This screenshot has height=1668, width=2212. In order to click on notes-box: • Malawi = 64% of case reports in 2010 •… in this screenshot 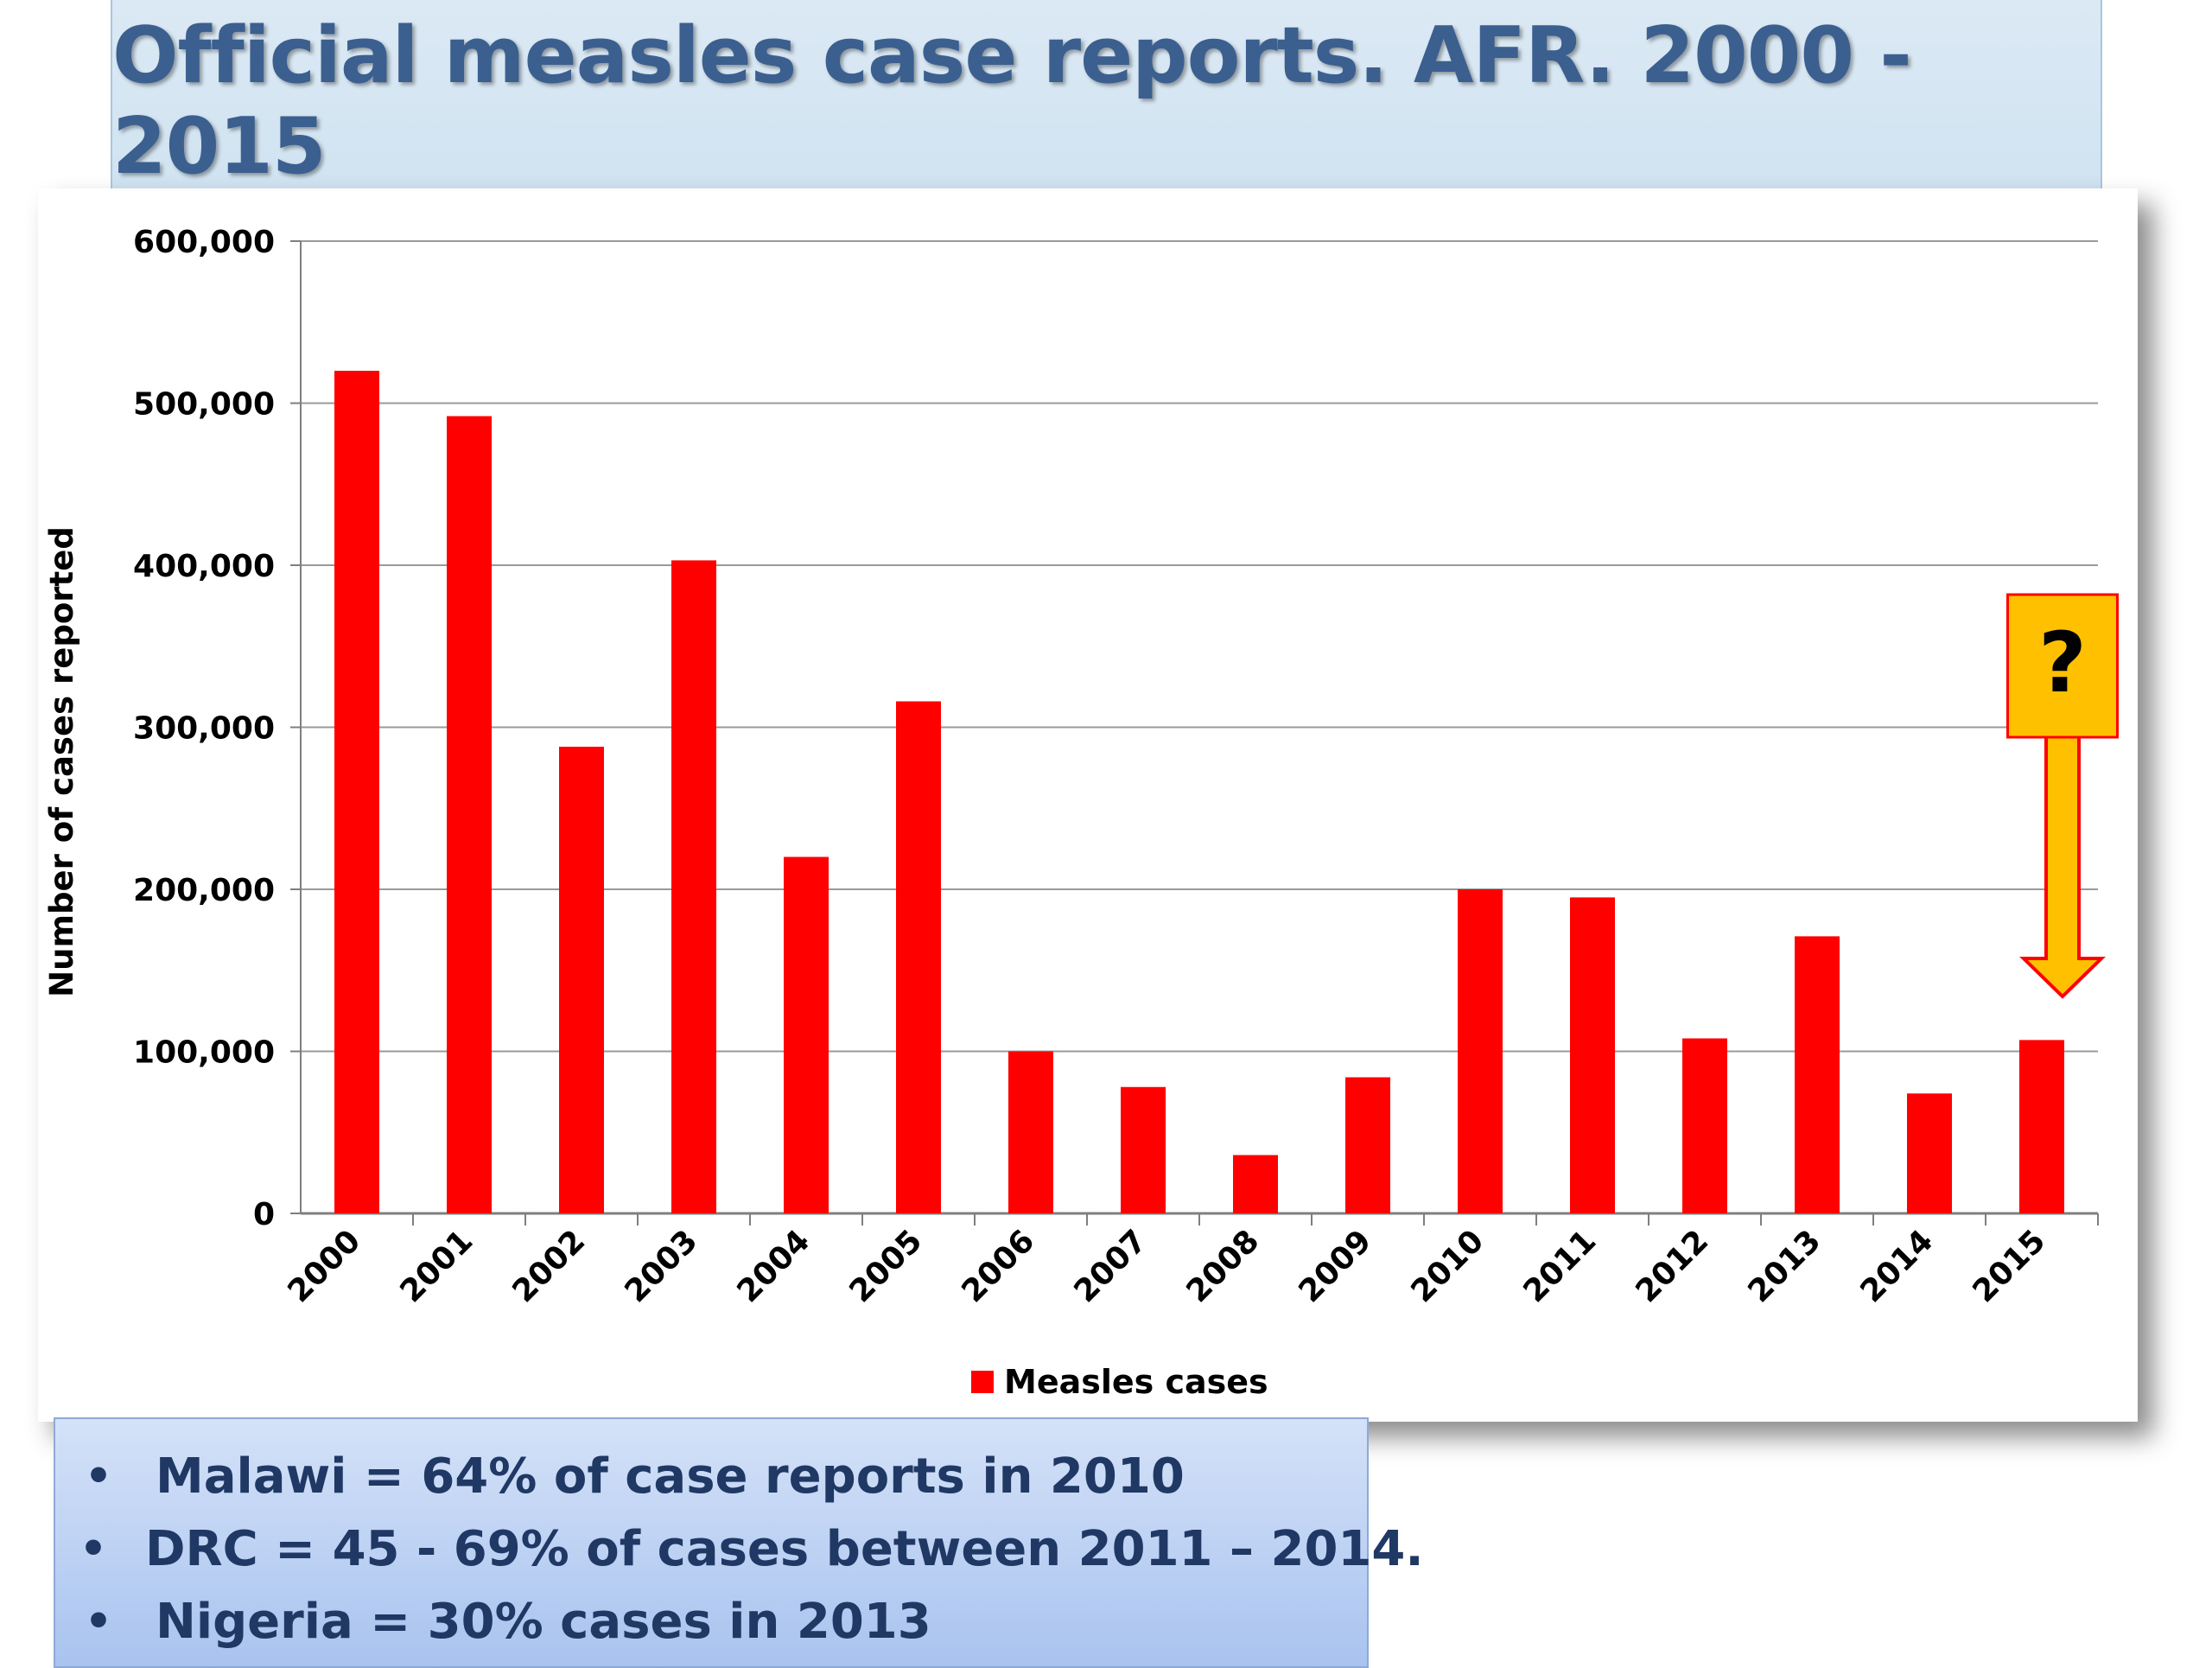, I will do `click(739, 1542)`.